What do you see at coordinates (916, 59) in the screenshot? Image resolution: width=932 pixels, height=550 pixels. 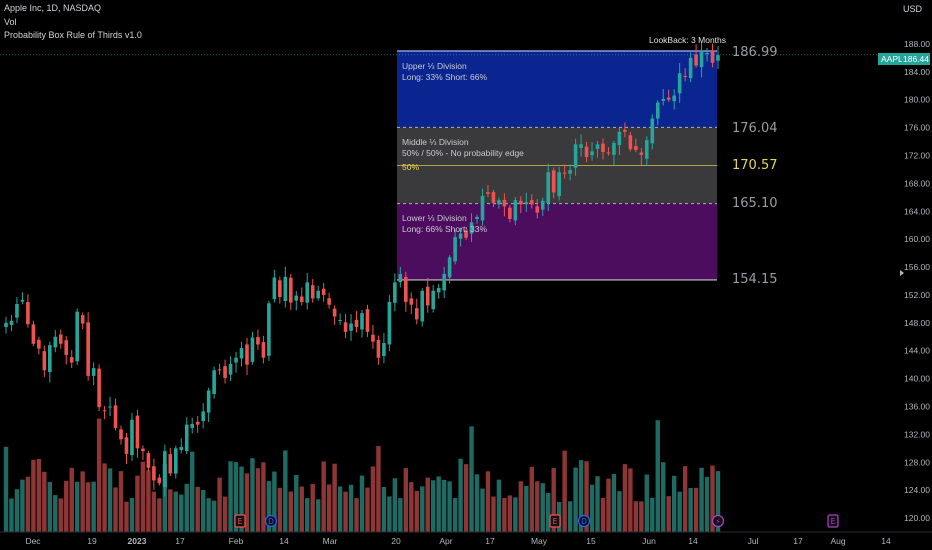 I see `last-price-badge: 186.44` at bounding box center [916, 59].